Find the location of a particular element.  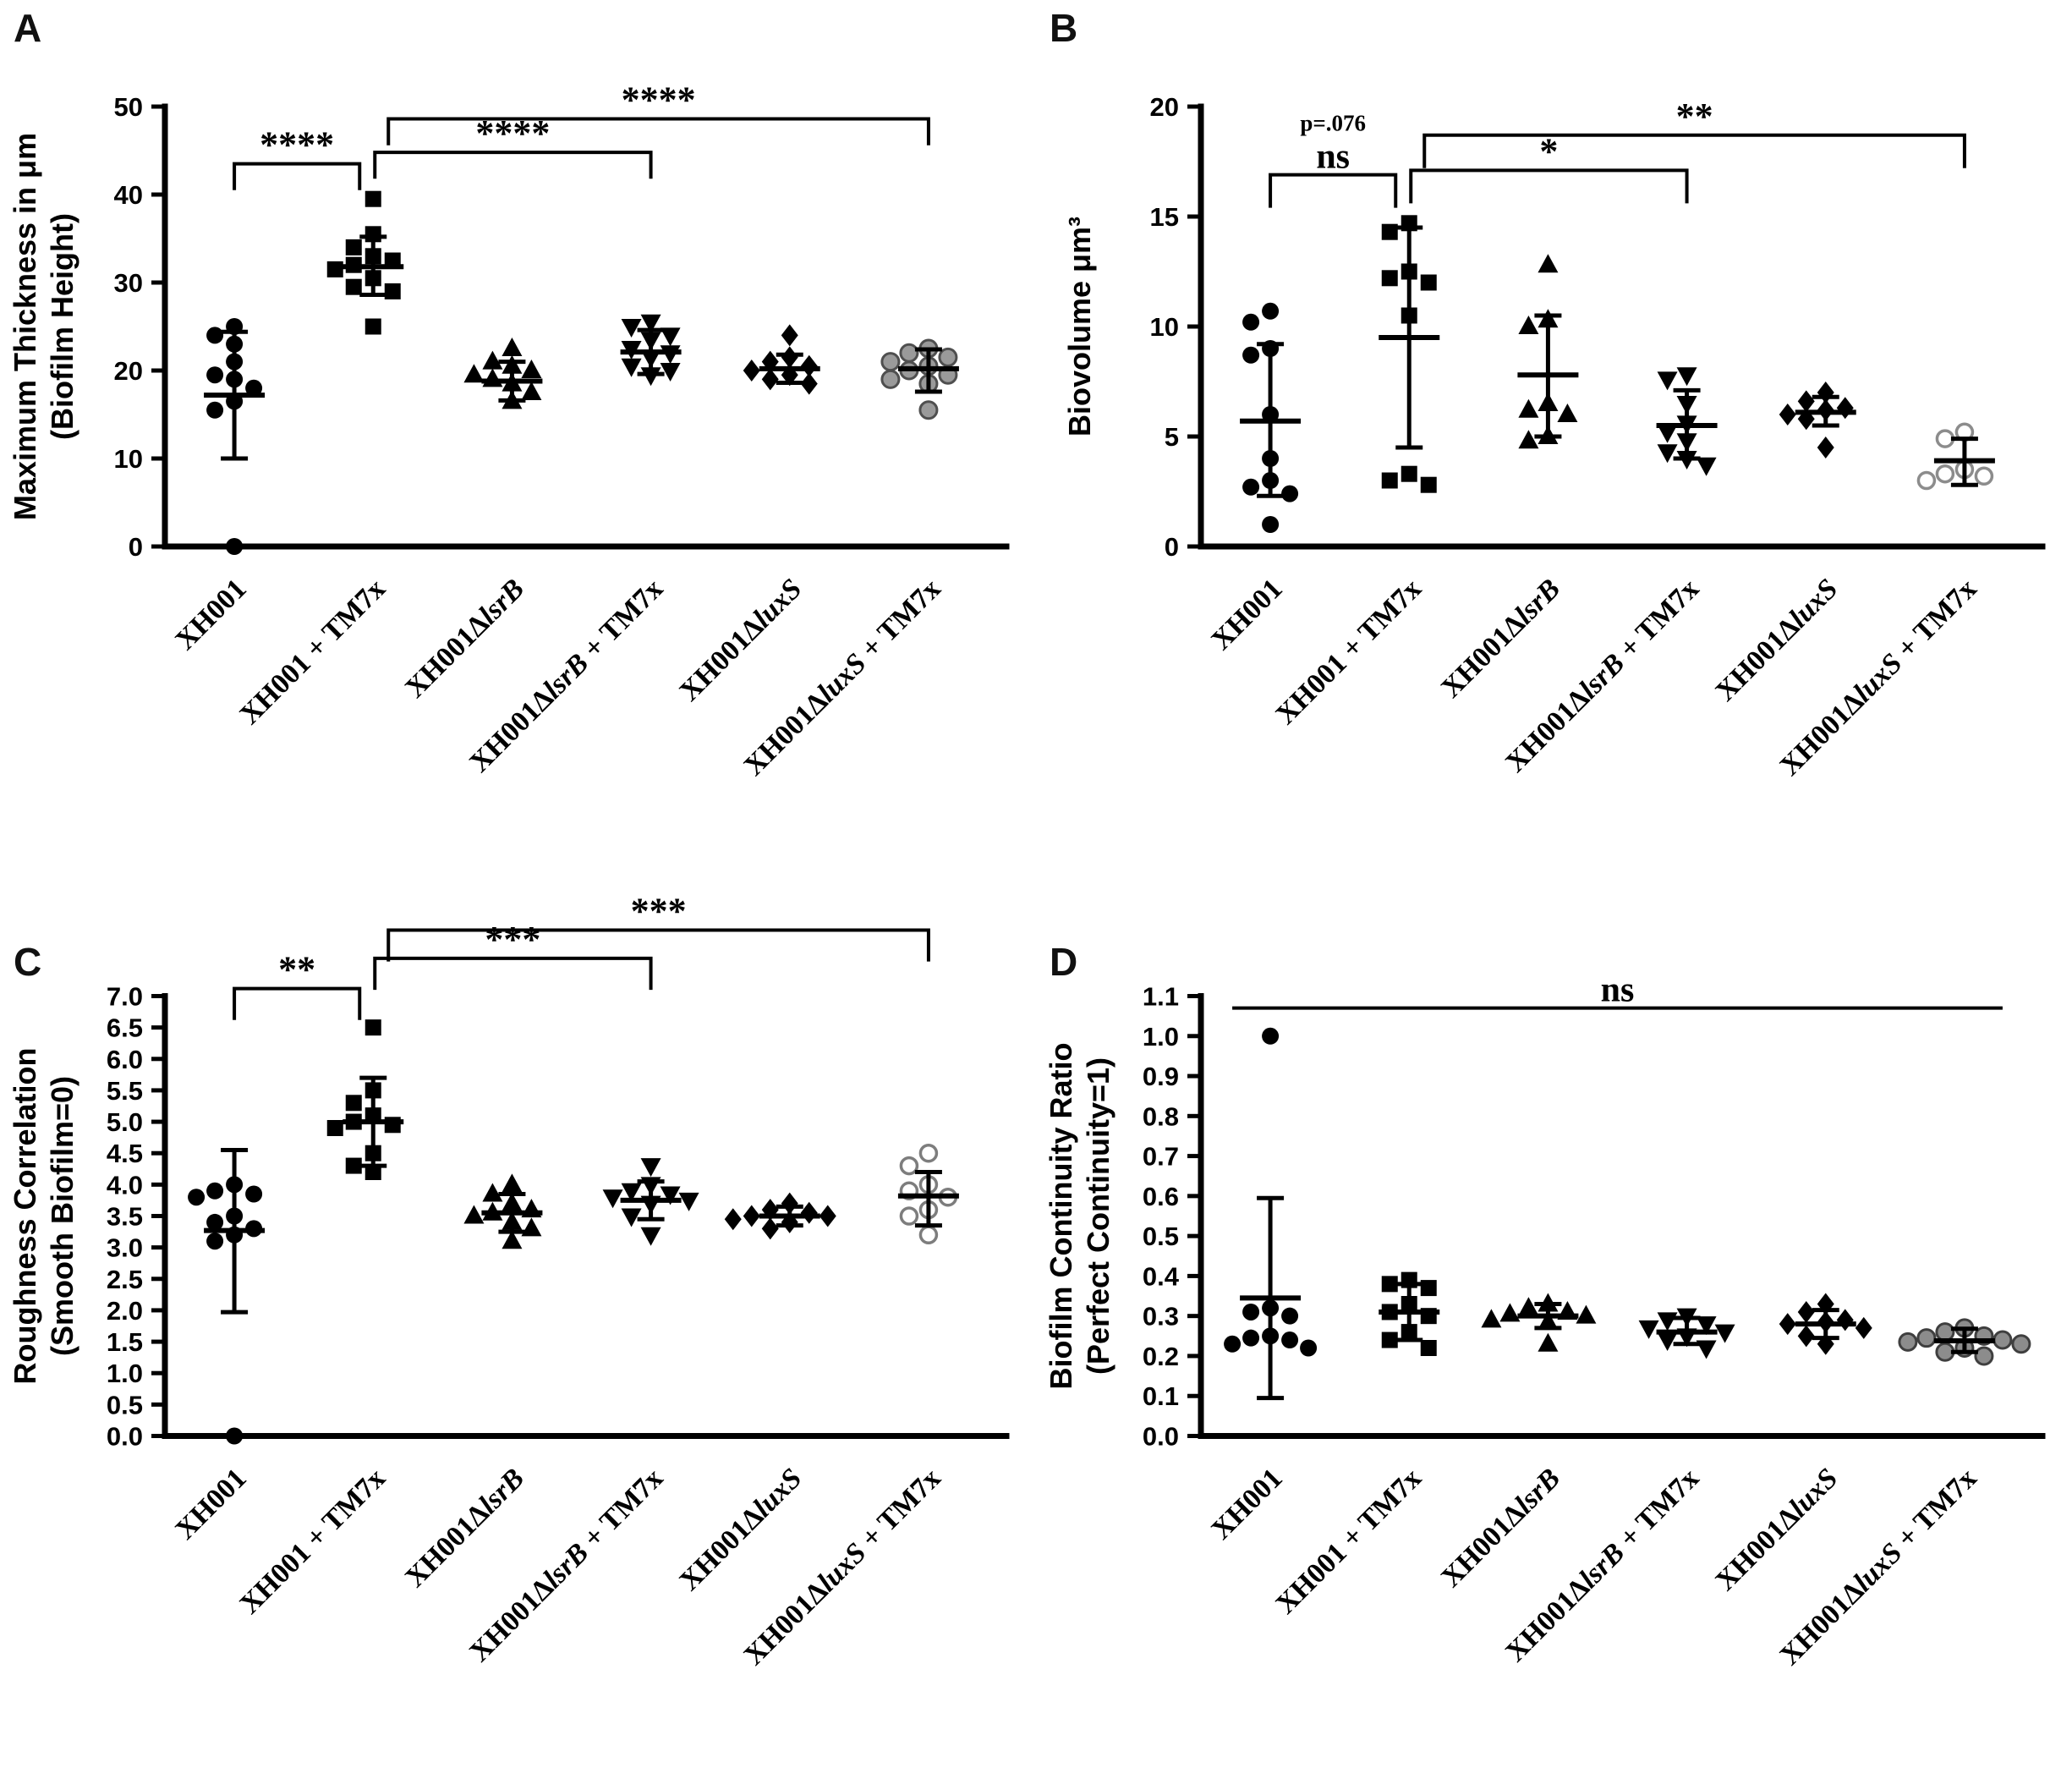

y-axis-ticks: 0 5 10 15 20 is located at coordinates (1175, 327).